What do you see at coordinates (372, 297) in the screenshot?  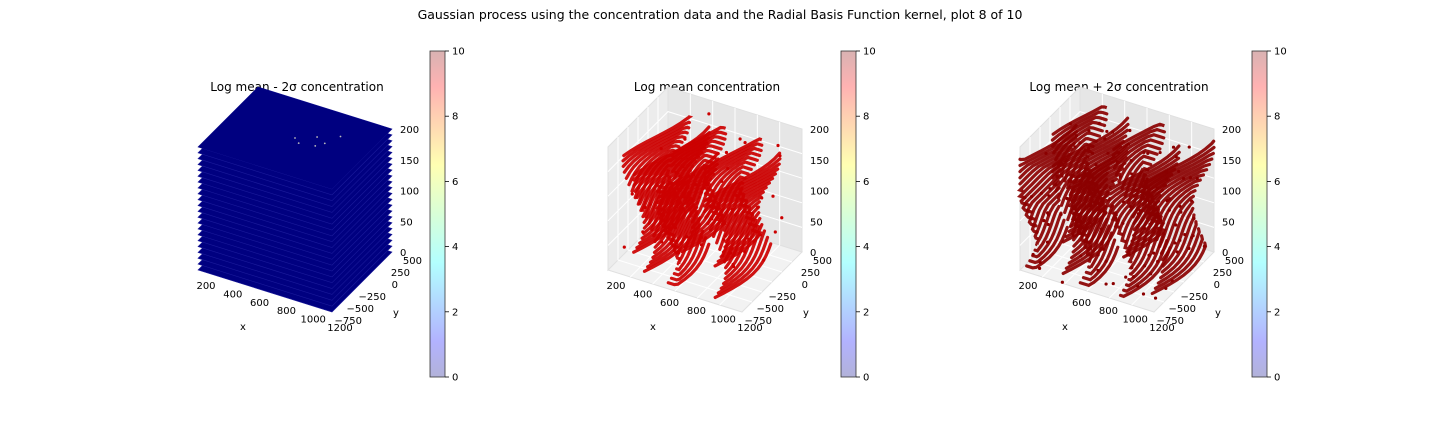 I see `y-tick-label: −250` at bounding box center [372, 297].